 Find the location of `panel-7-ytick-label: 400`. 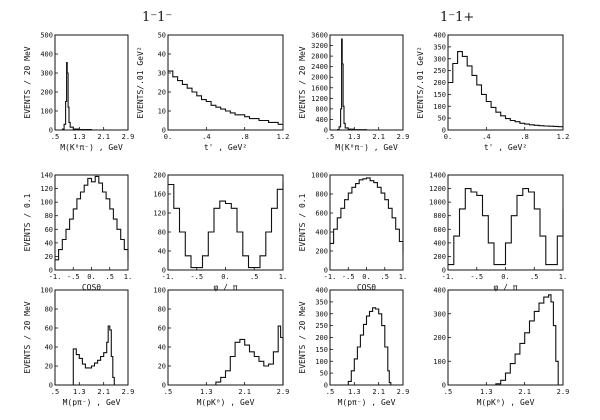

panel-7-ytick-label: 400 is located at coordinates (321, 120).